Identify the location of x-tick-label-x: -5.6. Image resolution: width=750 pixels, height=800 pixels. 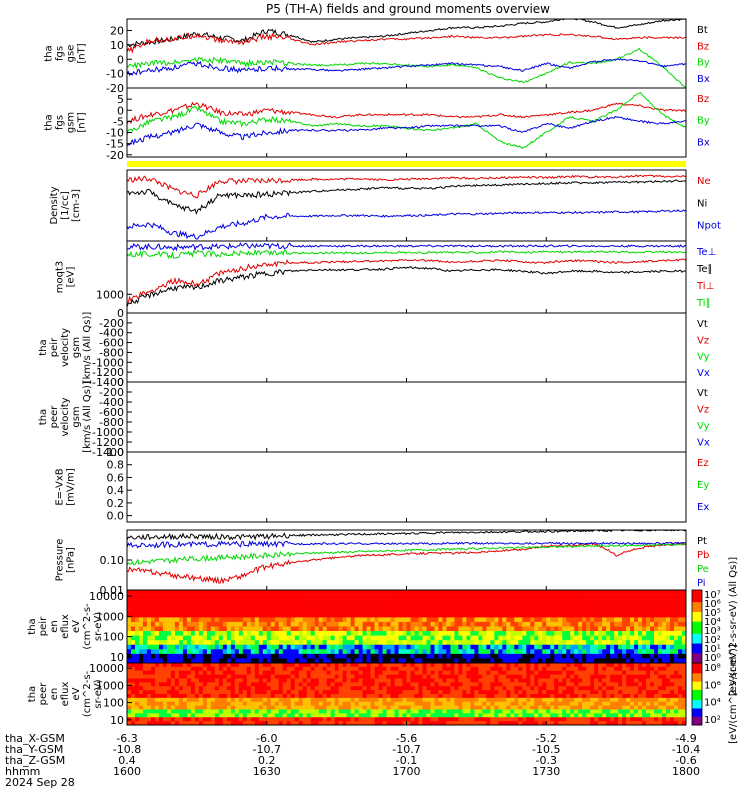
(406, 738).